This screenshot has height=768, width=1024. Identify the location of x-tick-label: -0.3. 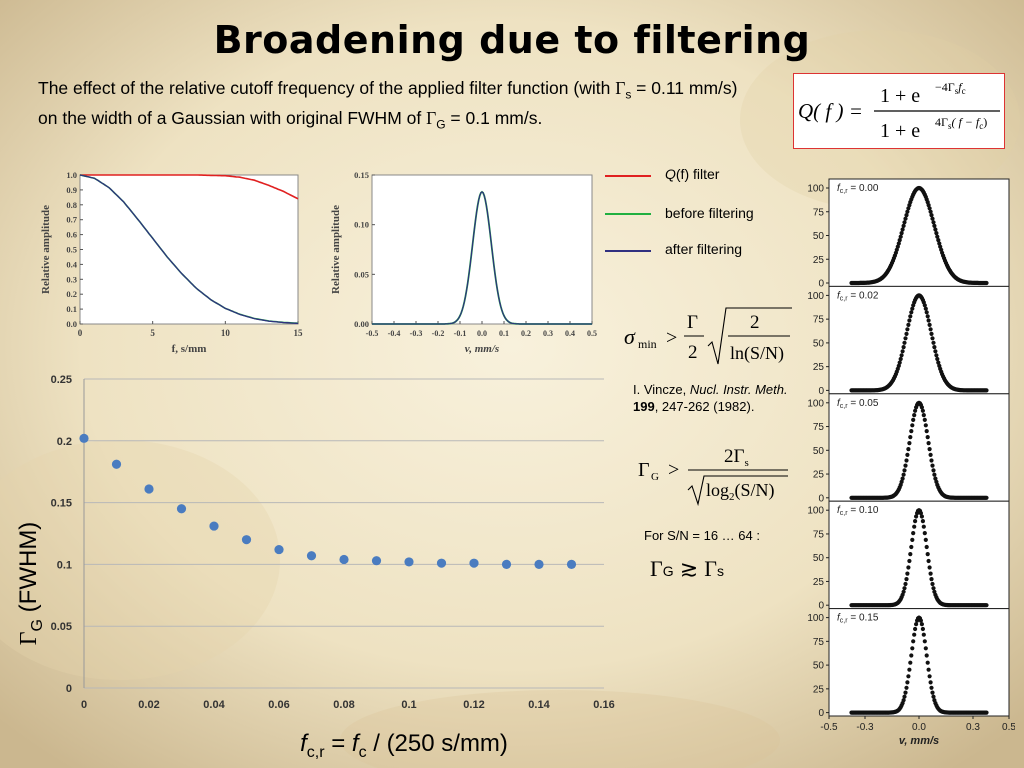
(865, 727).